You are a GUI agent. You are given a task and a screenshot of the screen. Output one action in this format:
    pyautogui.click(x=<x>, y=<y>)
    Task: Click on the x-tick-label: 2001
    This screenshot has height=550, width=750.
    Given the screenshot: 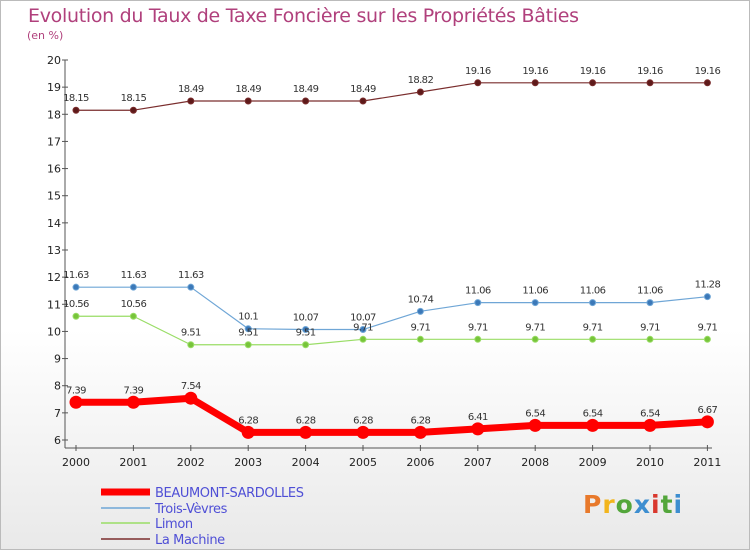 What is the action you would take?
    pyautogui.click(x=133, y=462)
    